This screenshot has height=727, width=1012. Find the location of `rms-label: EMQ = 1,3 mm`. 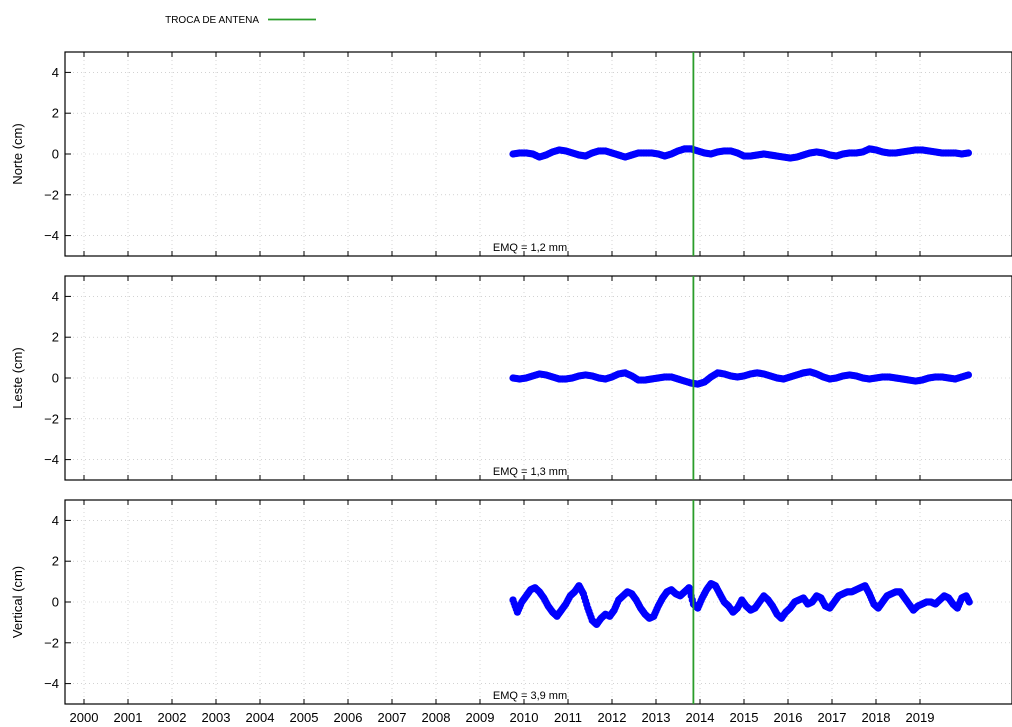

rms-label: EMQ = 1,3 mm is located at coordinates (530, 472).